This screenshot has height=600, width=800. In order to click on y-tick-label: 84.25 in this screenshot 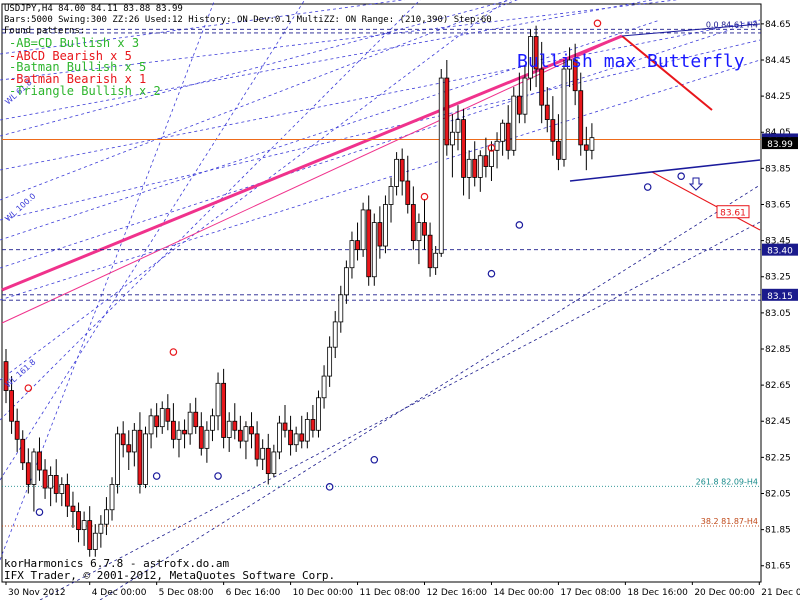, I will do `click(778, 97)`.